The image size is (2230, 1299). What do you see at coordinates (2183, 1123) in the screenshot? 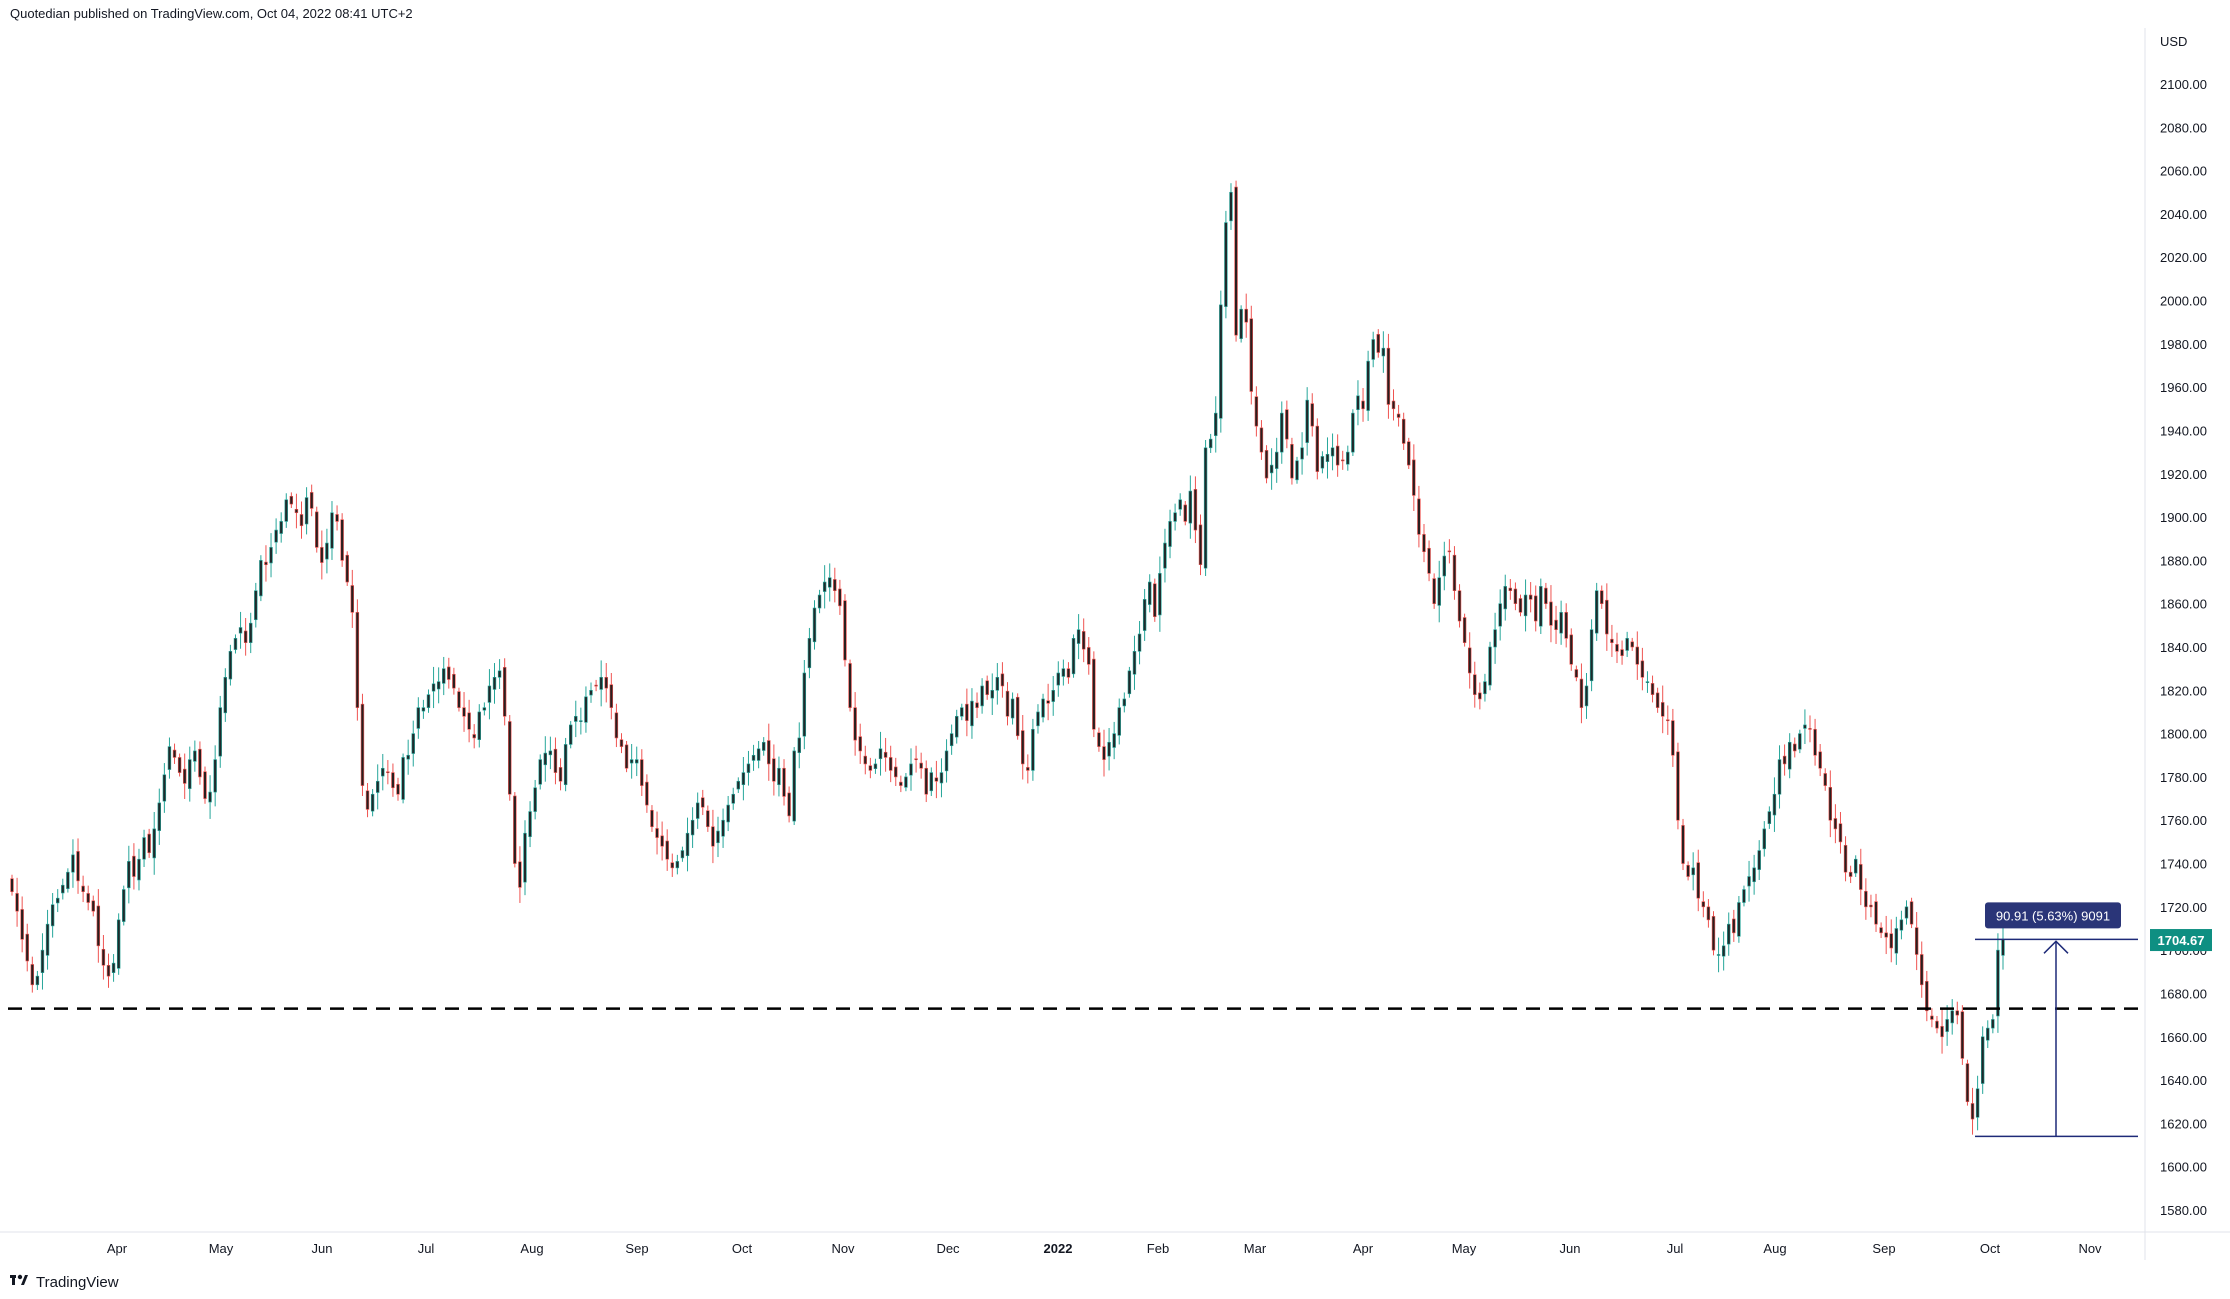
I see `price-tick-label: 1620.00` at bounding box center [2183, 1123].